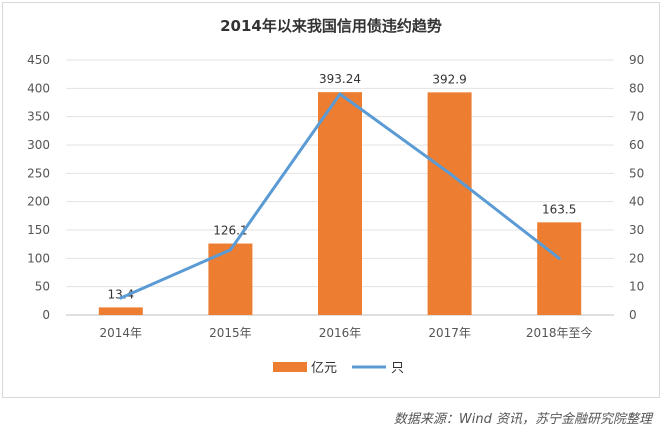 Image resolution: width=666 pixels, height=432 pixels. What do you see at coordinates (38, 117) in the screenshot?
I see `y-left-tick-label: 350` at bounding box center [38, 117].